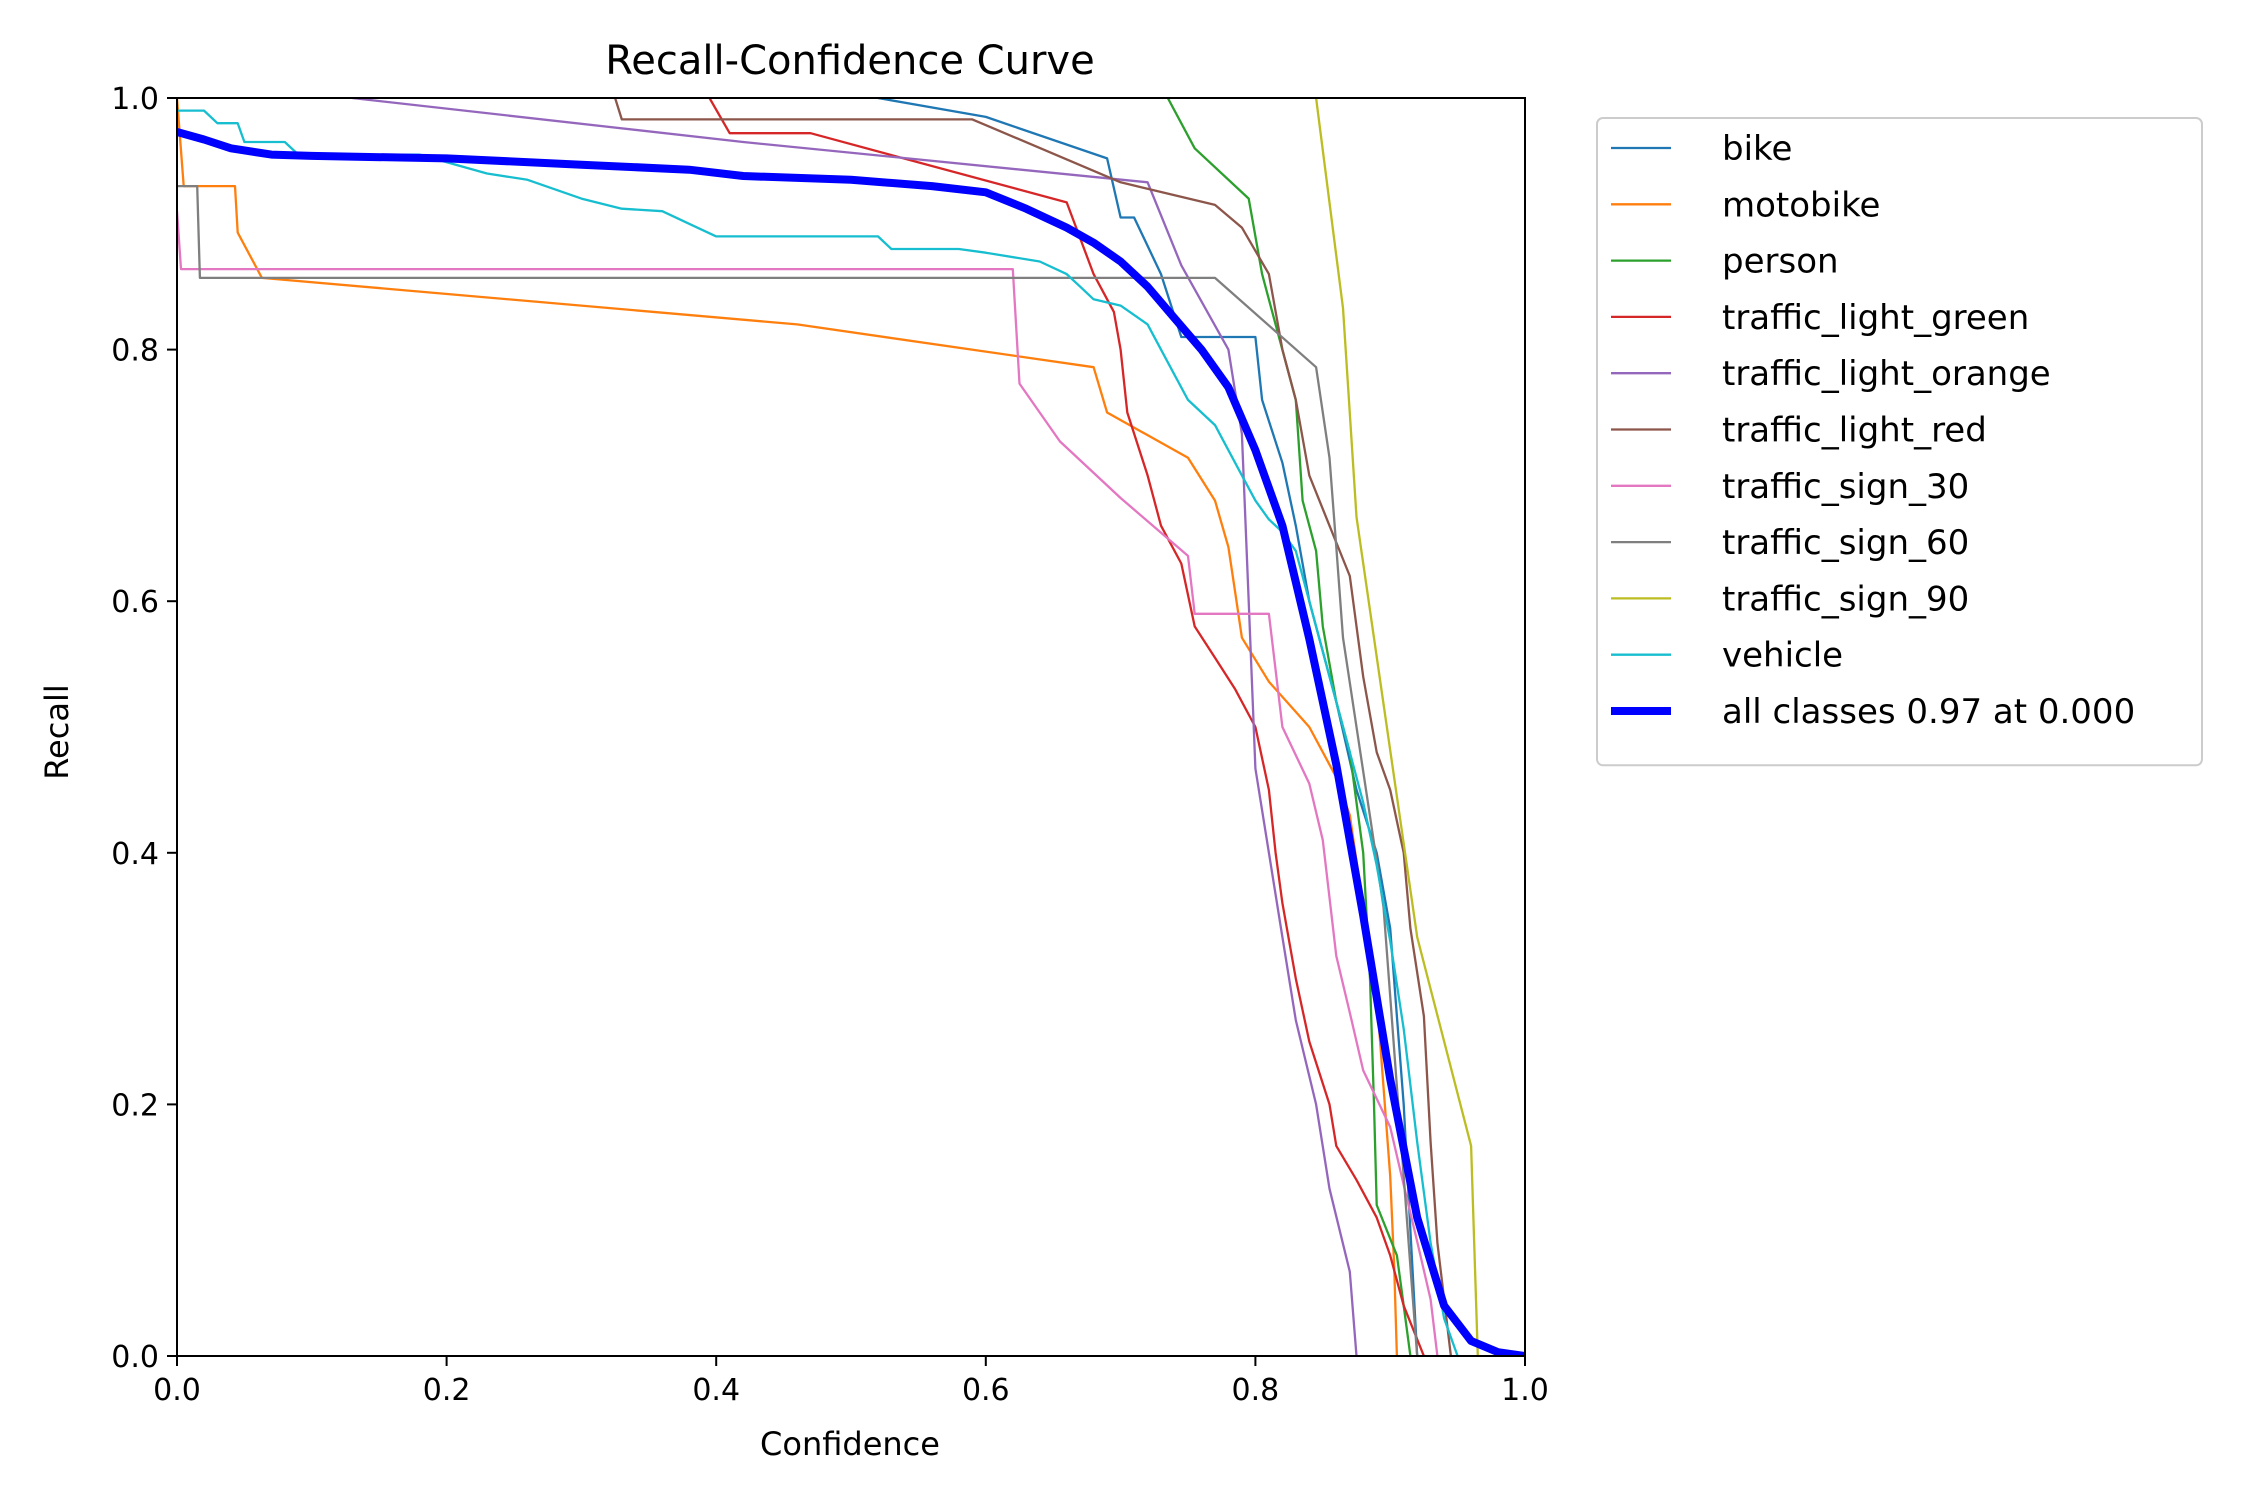 The width and height of the screenshot is (2250, 1500). I want to click on y-tick-label: 0.8, so click(135, 351).